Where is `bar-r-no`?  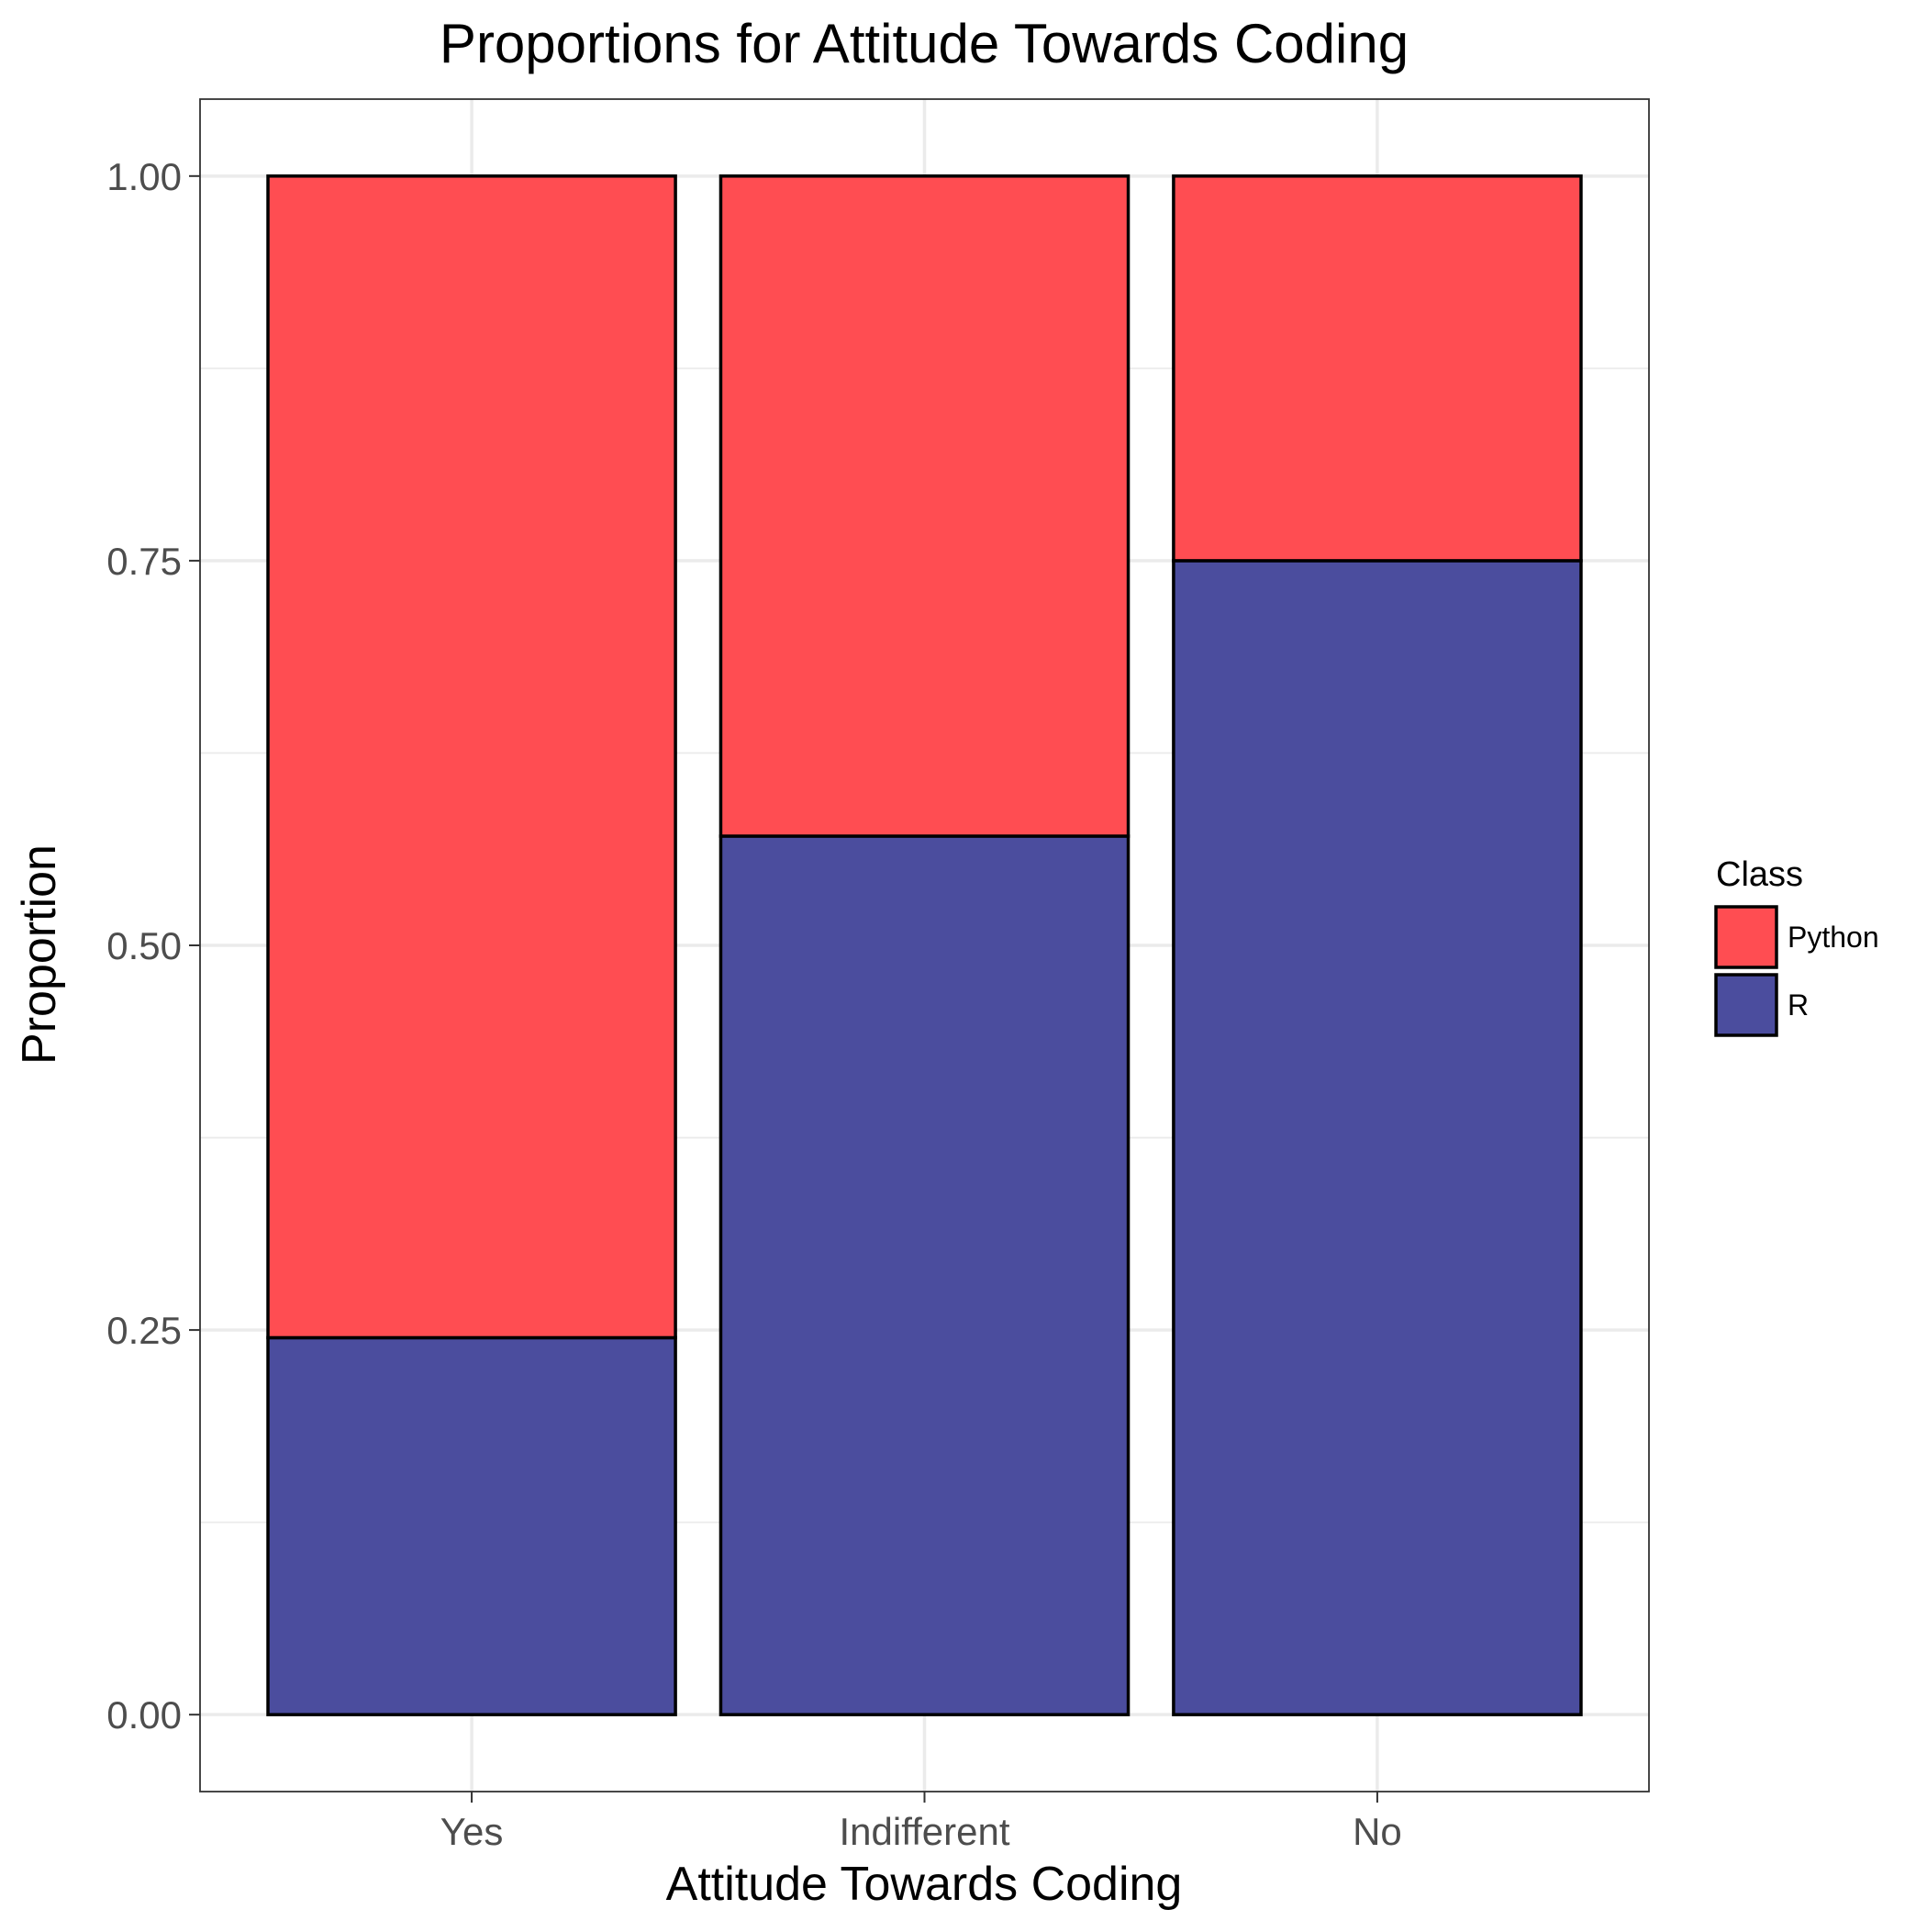 bar-r-no is located at coordinates (1377, 1137).